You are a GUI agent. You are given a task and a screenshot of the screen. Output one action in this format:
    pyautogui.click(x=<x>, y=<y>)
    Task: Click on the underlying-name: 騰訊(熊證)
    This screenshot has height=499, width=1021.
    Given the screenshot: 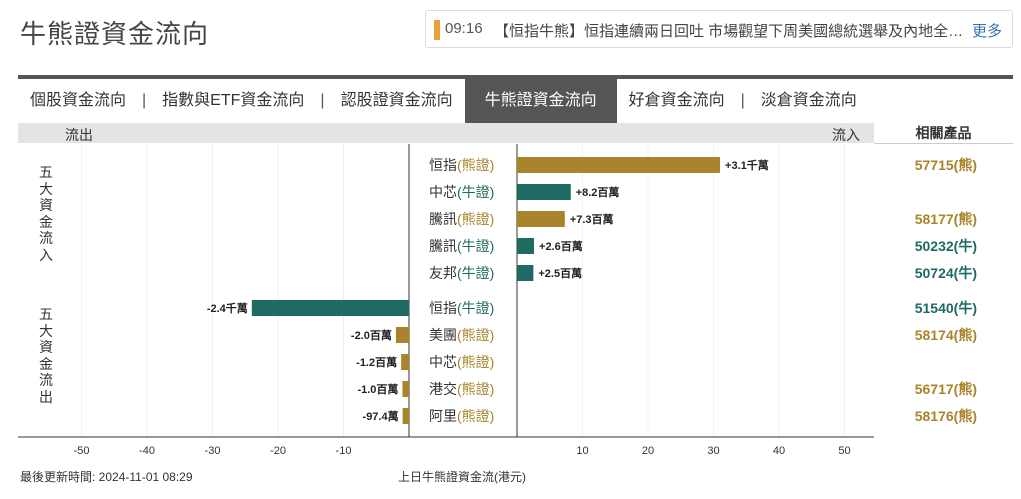 What is the action you would take?
    pyautogui.click(x=461, y=219)
    